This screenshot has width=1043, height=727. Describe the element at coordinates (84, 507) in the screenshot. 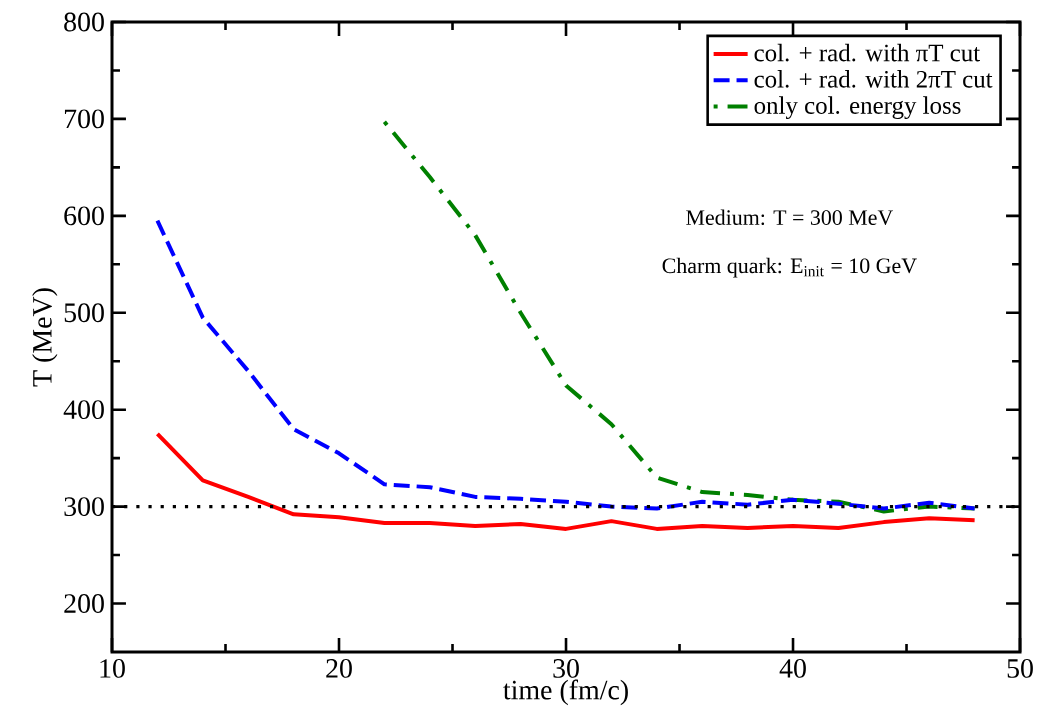

I see `y-tick-label: 300` at that location.